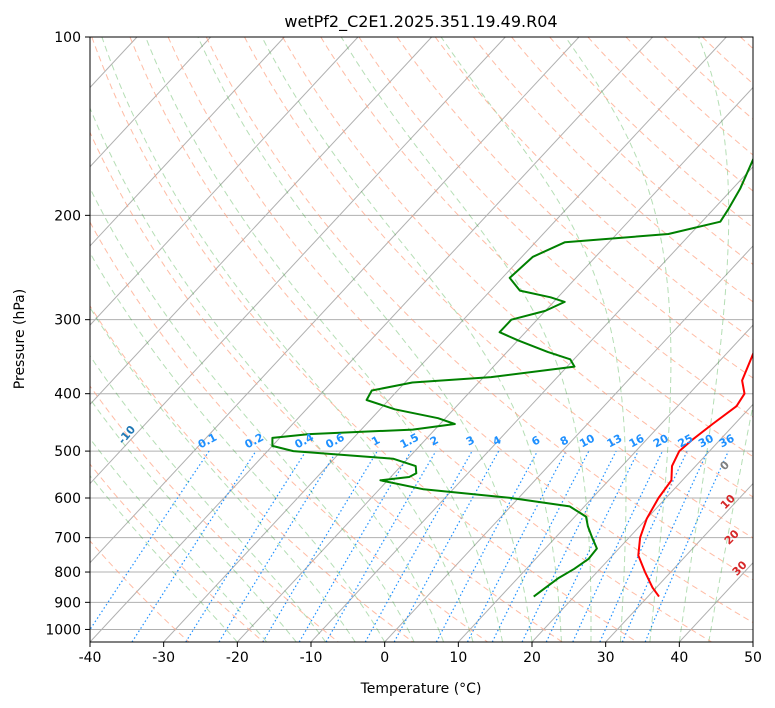  What do you see at coordinates (163, 658) in the screenshot?
I see `x-tick-label: -30` at bounding box center [163, 658].